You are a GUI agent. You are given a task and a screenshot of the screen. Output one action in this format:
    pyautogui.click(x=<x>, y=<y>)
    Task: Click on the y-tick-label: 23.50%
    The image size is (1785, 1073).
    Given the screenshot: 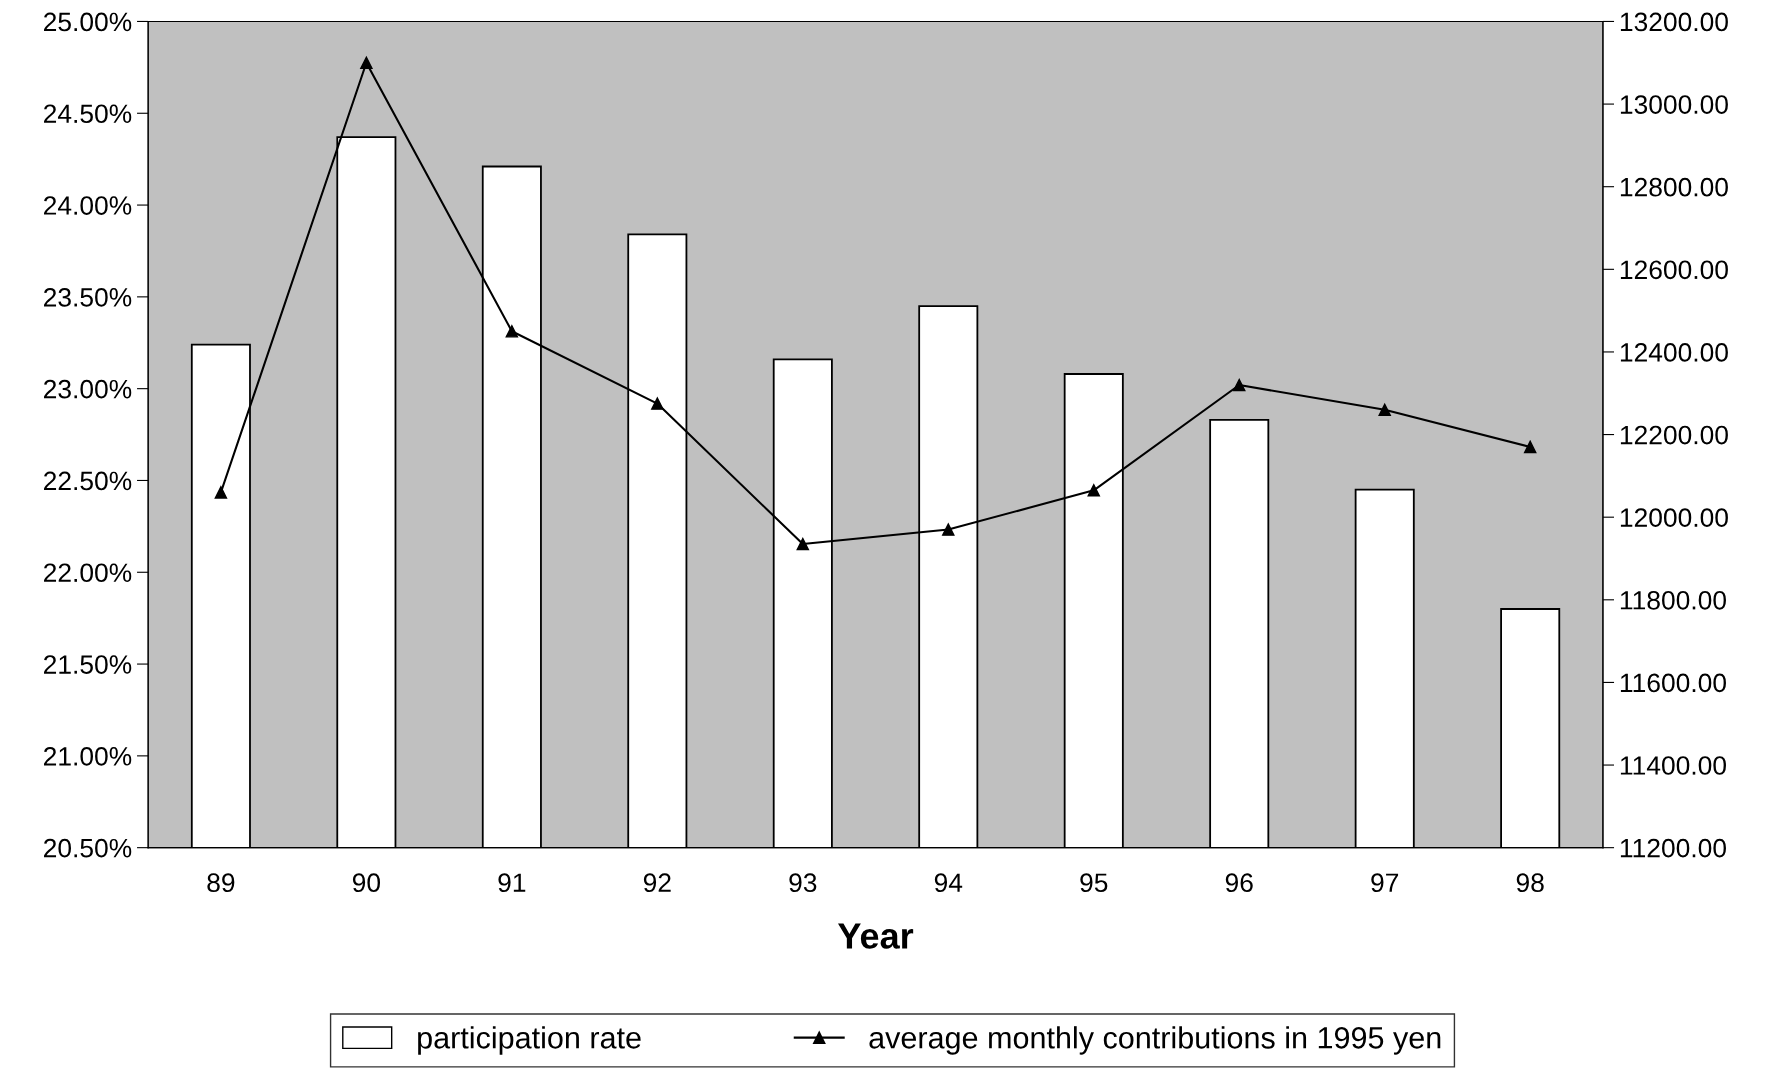 What is the action you would take?
    pyautogui.click(x=88, y=297)
    